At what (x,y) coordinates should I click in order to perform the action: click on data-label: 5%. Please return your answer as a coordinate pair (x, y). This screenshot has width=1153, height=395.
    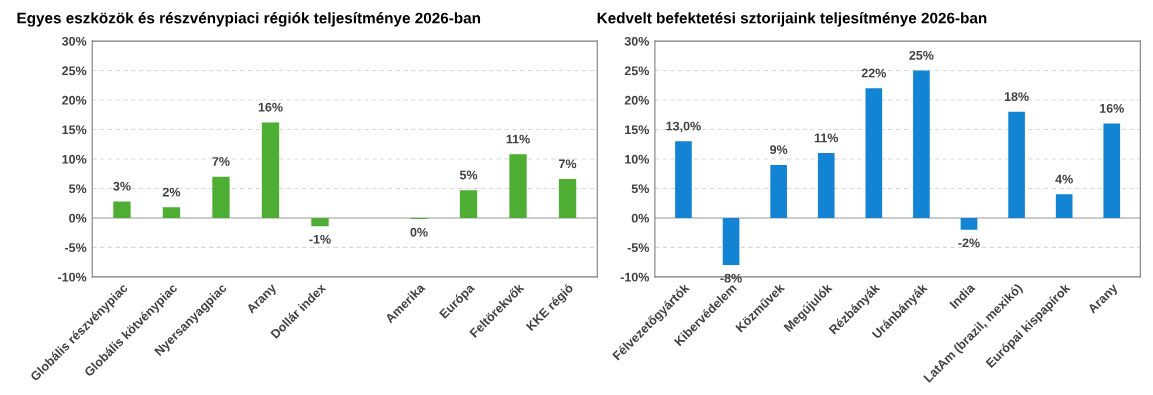
    Looking at the image, I should click on (468, 175).